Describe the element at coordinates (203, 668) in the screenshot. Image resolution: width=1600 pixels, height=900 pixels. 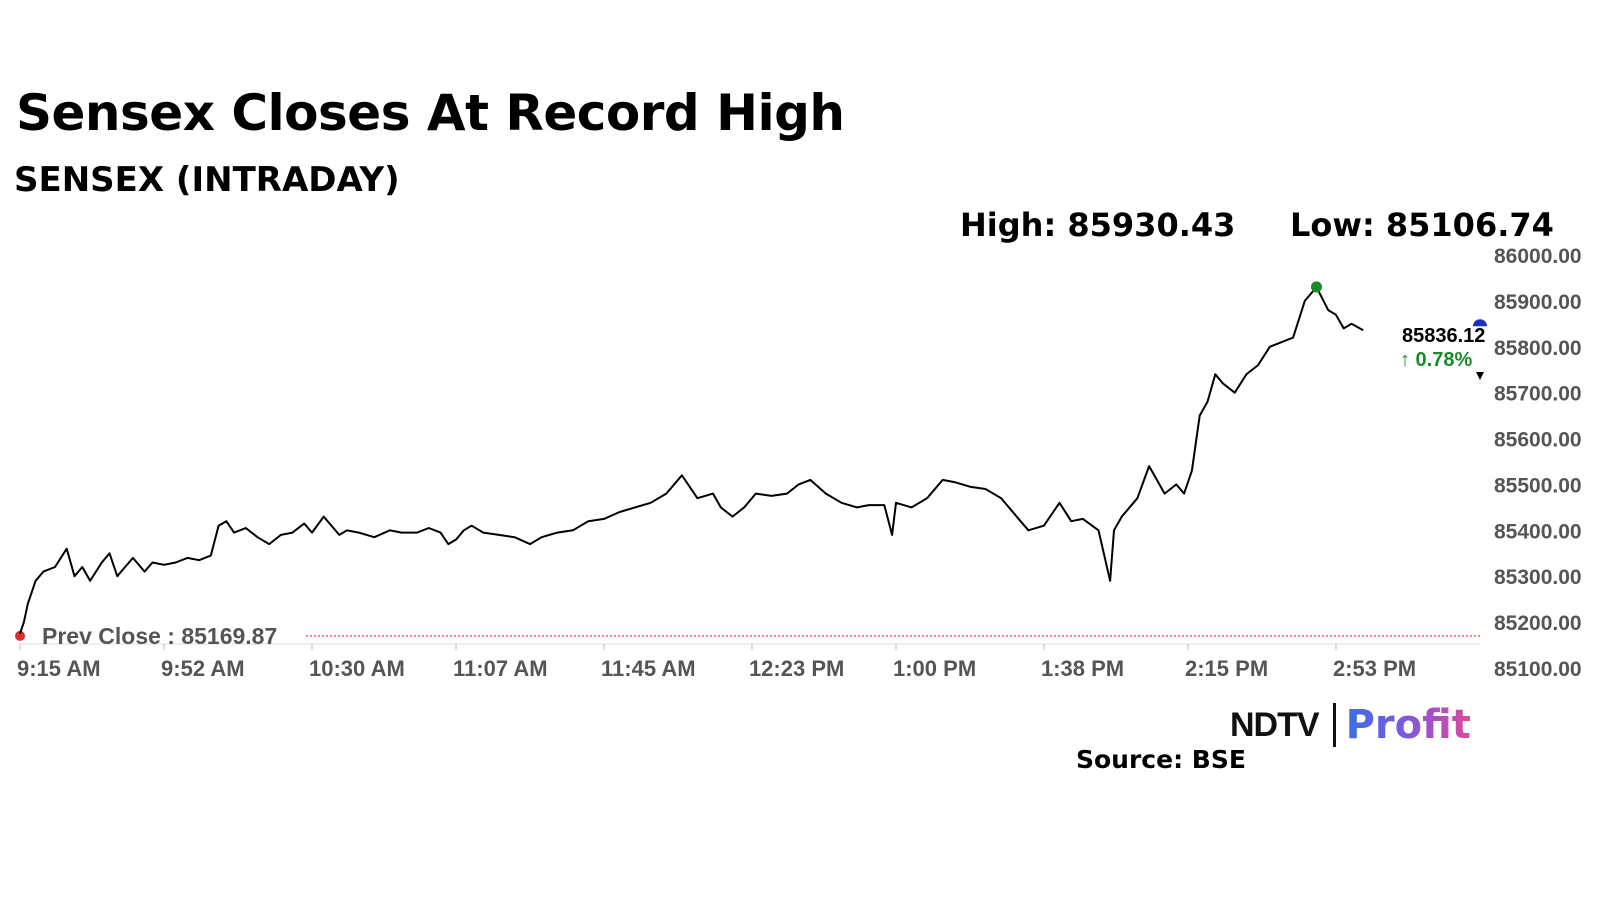
I see `x-tick-label: 9:52 AM` at that location.